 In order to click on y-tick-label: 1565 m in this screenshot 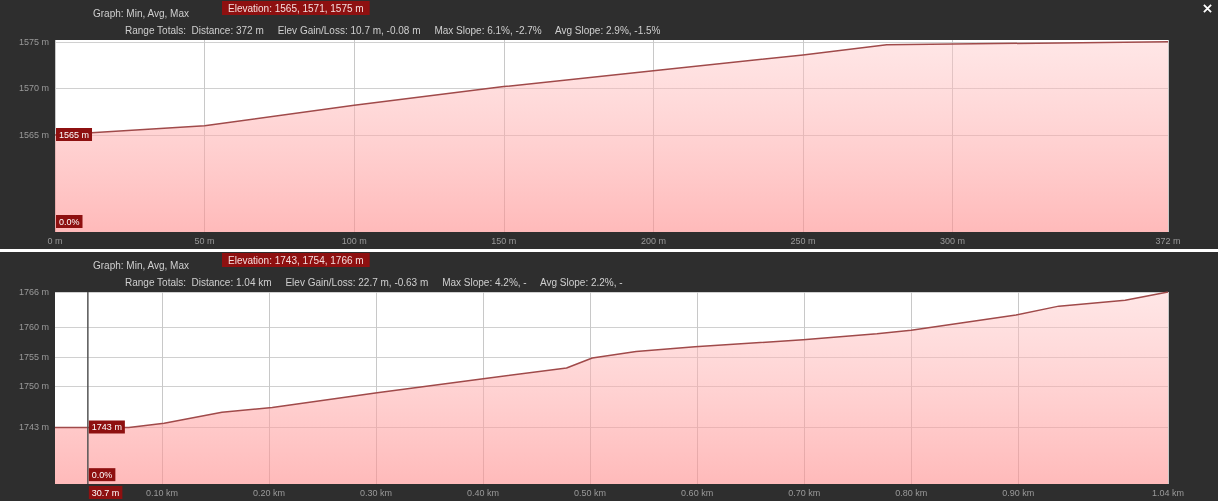, I will do `click(33, 135)`.